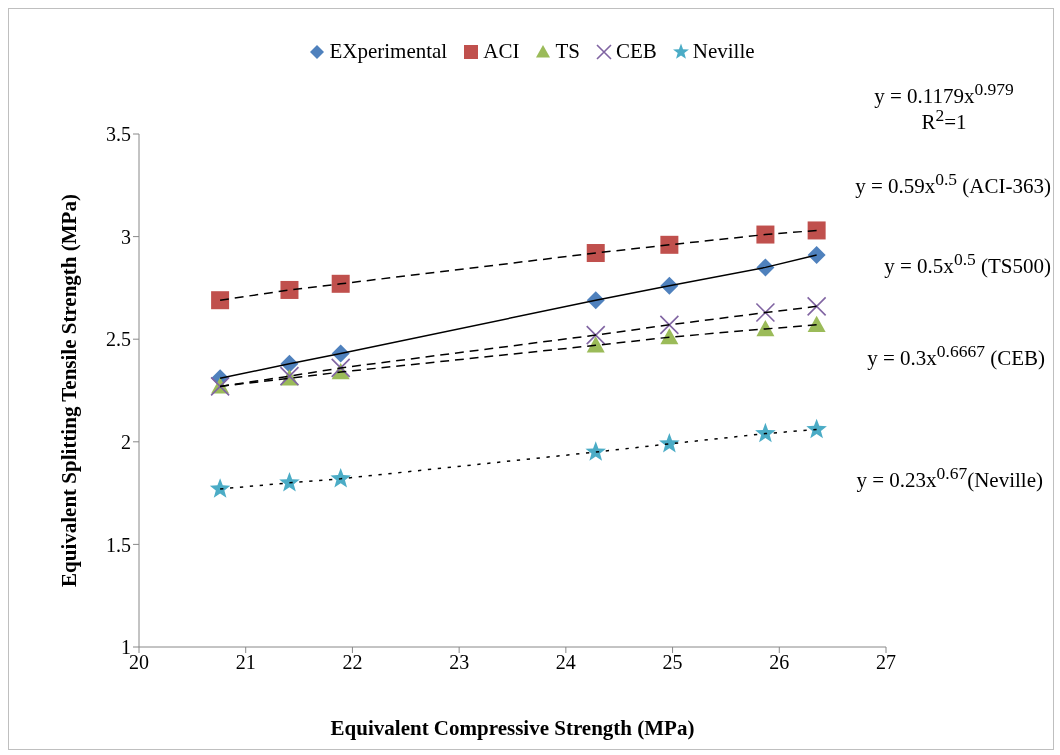 The height and width of the screenshot is (755, 1060). What do you see at coordinates (567, 51) in the screenshot?
I see `legend-label: TS` at bounding box center [567, 51].